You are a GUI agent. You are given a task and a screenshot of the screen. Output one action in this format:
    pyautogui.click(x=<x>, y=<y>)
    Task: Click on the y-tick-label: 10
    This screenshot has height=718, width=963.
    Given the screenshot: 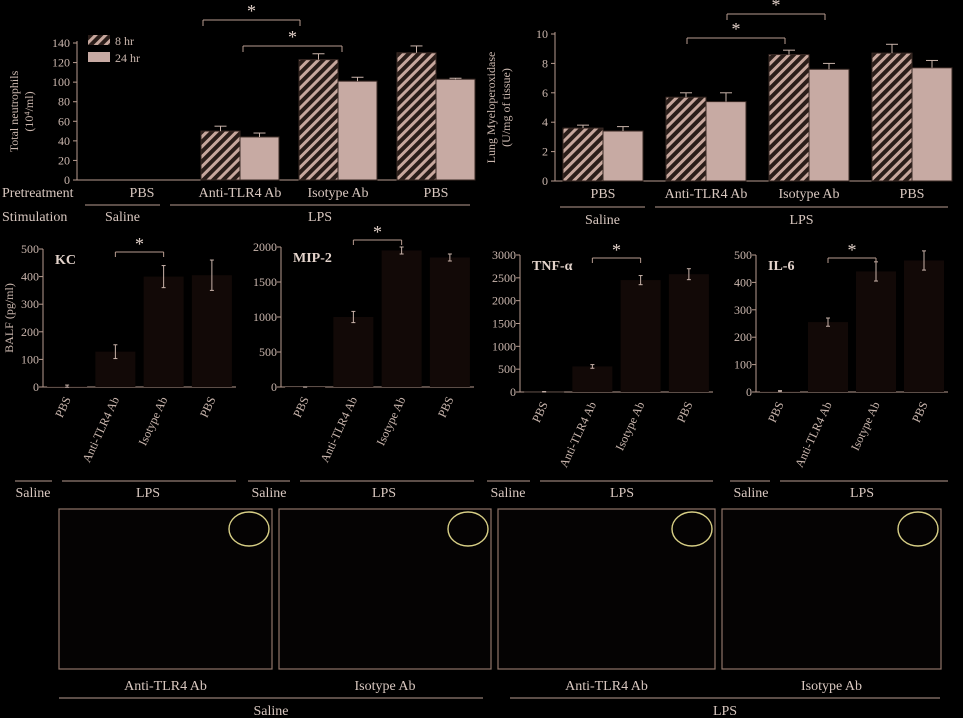 What is the action you would take?
    pyautogui.click(x=542, y=34)
    